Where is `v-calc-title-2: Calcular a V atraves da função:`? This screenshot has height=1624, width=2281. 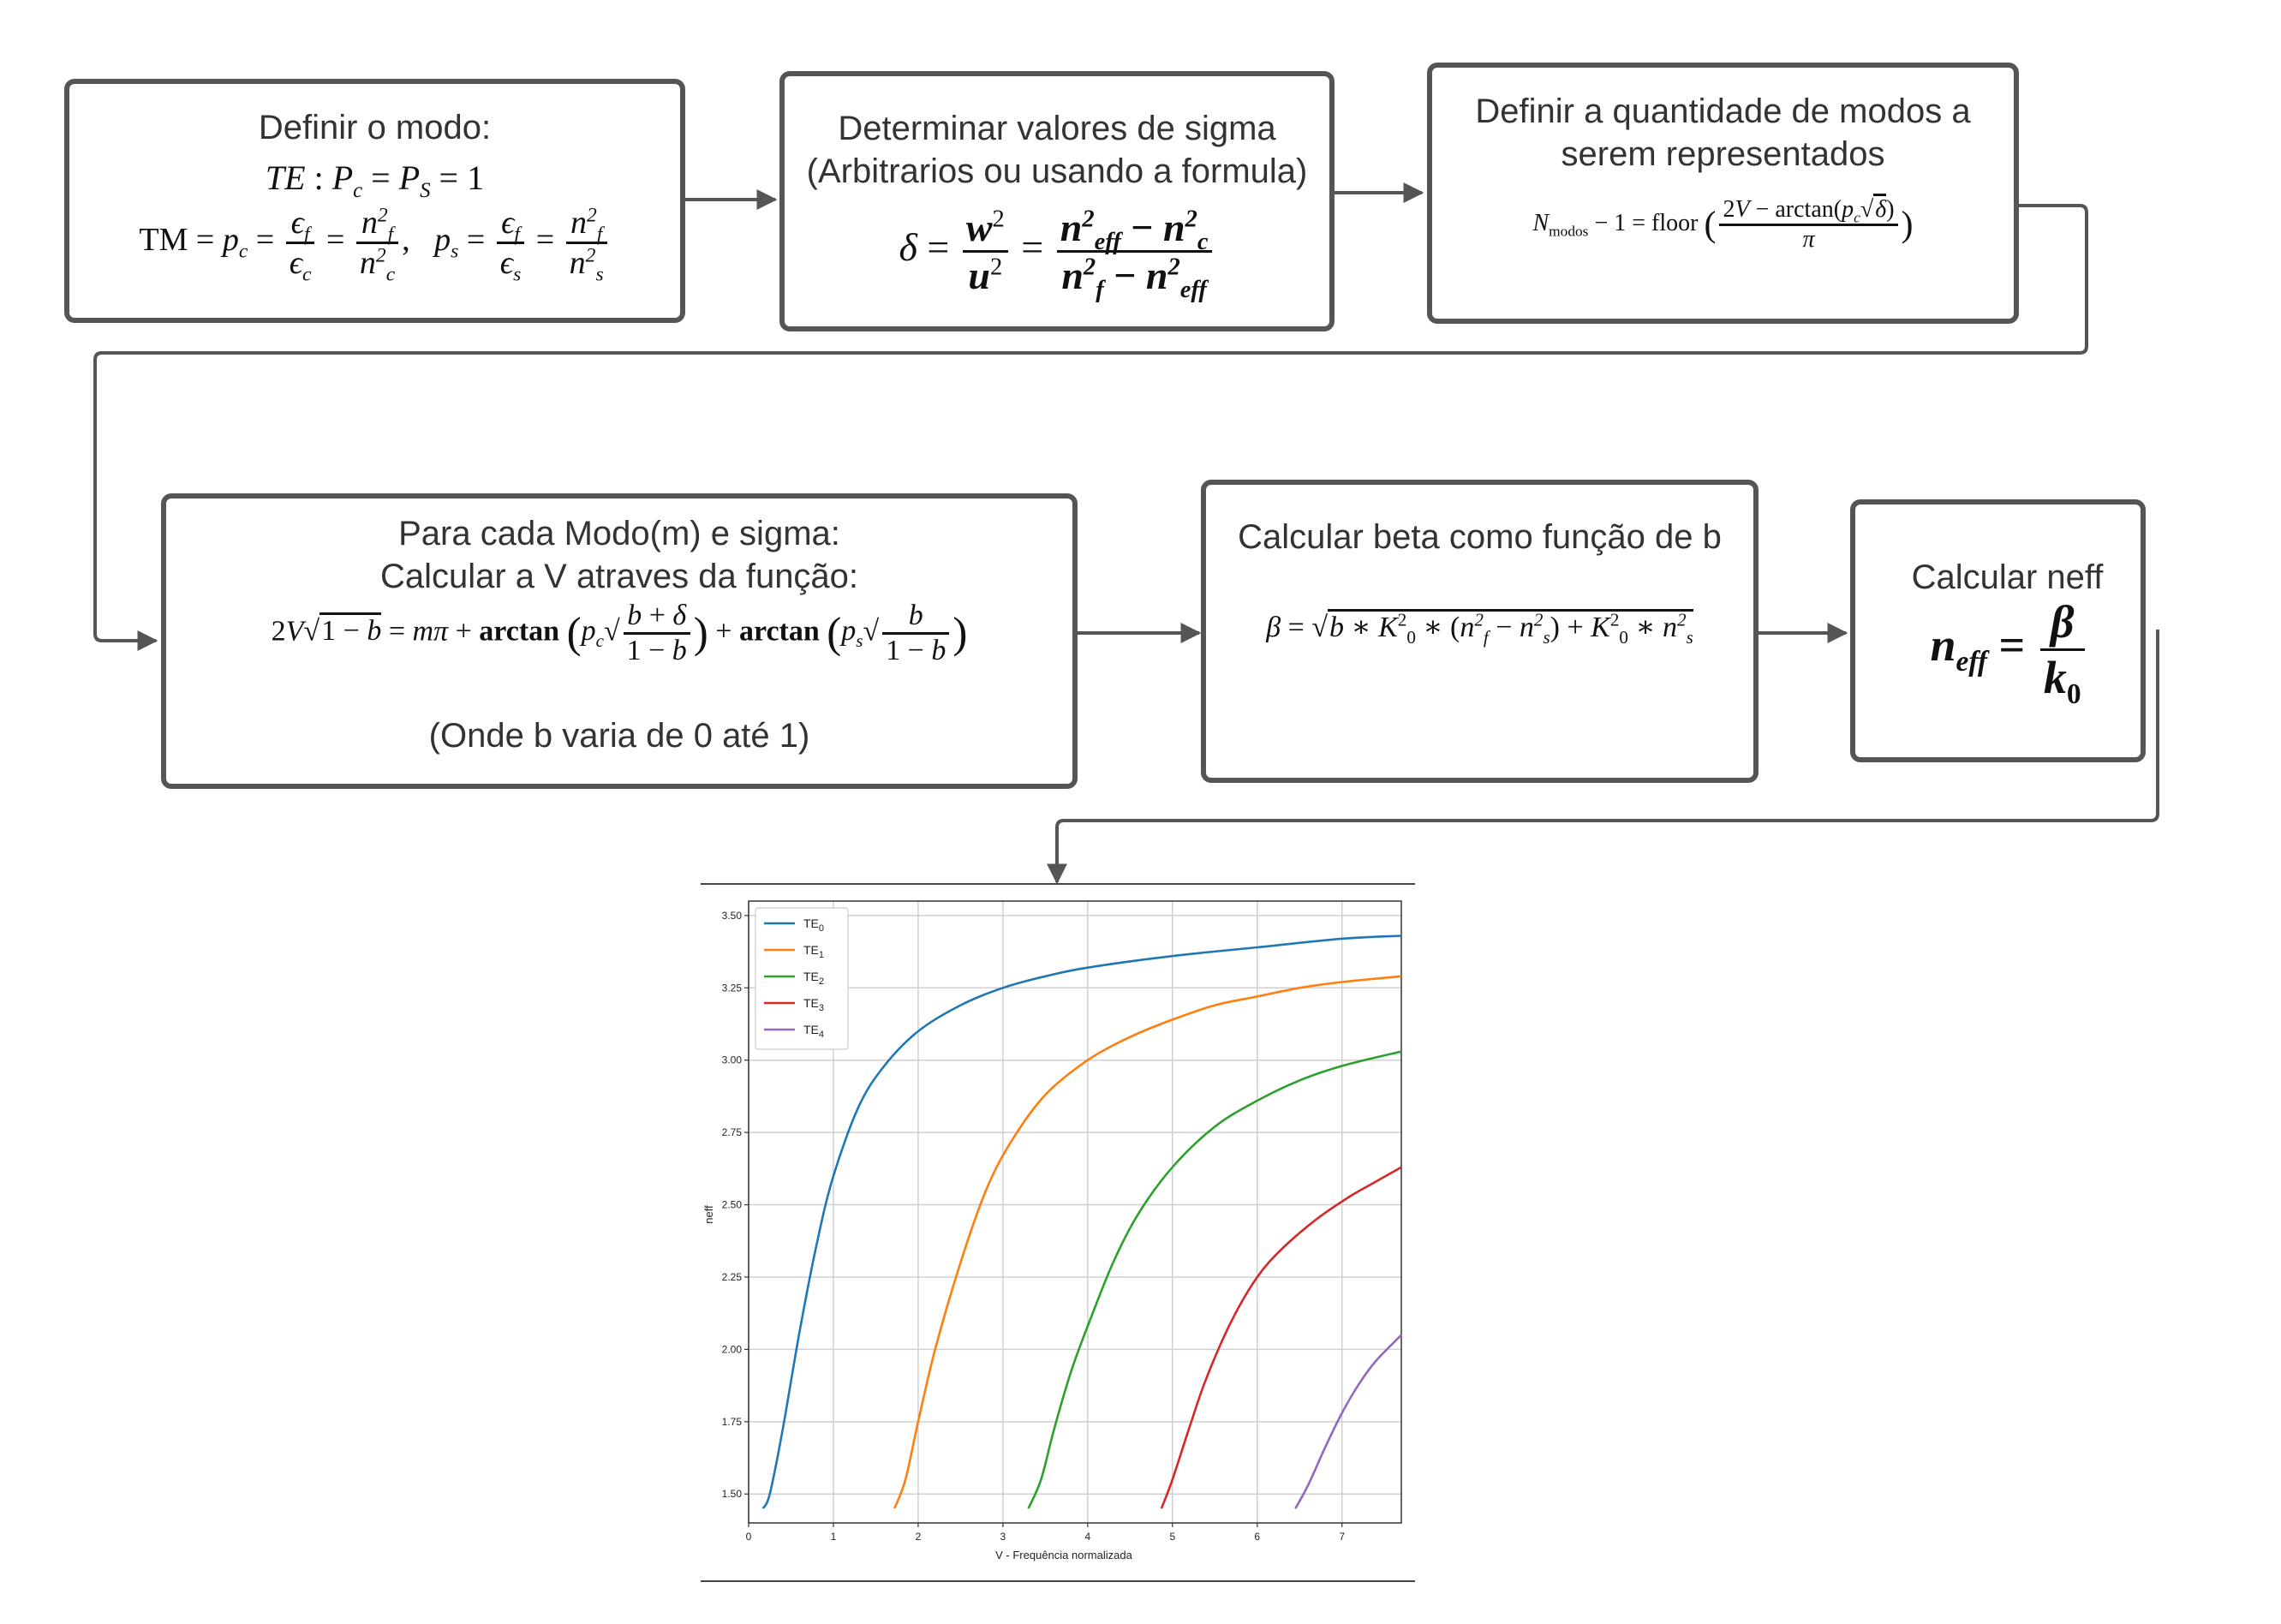 v-calc-title-2: Calcular a V atraves da função: is located at coordinates (619, 576).